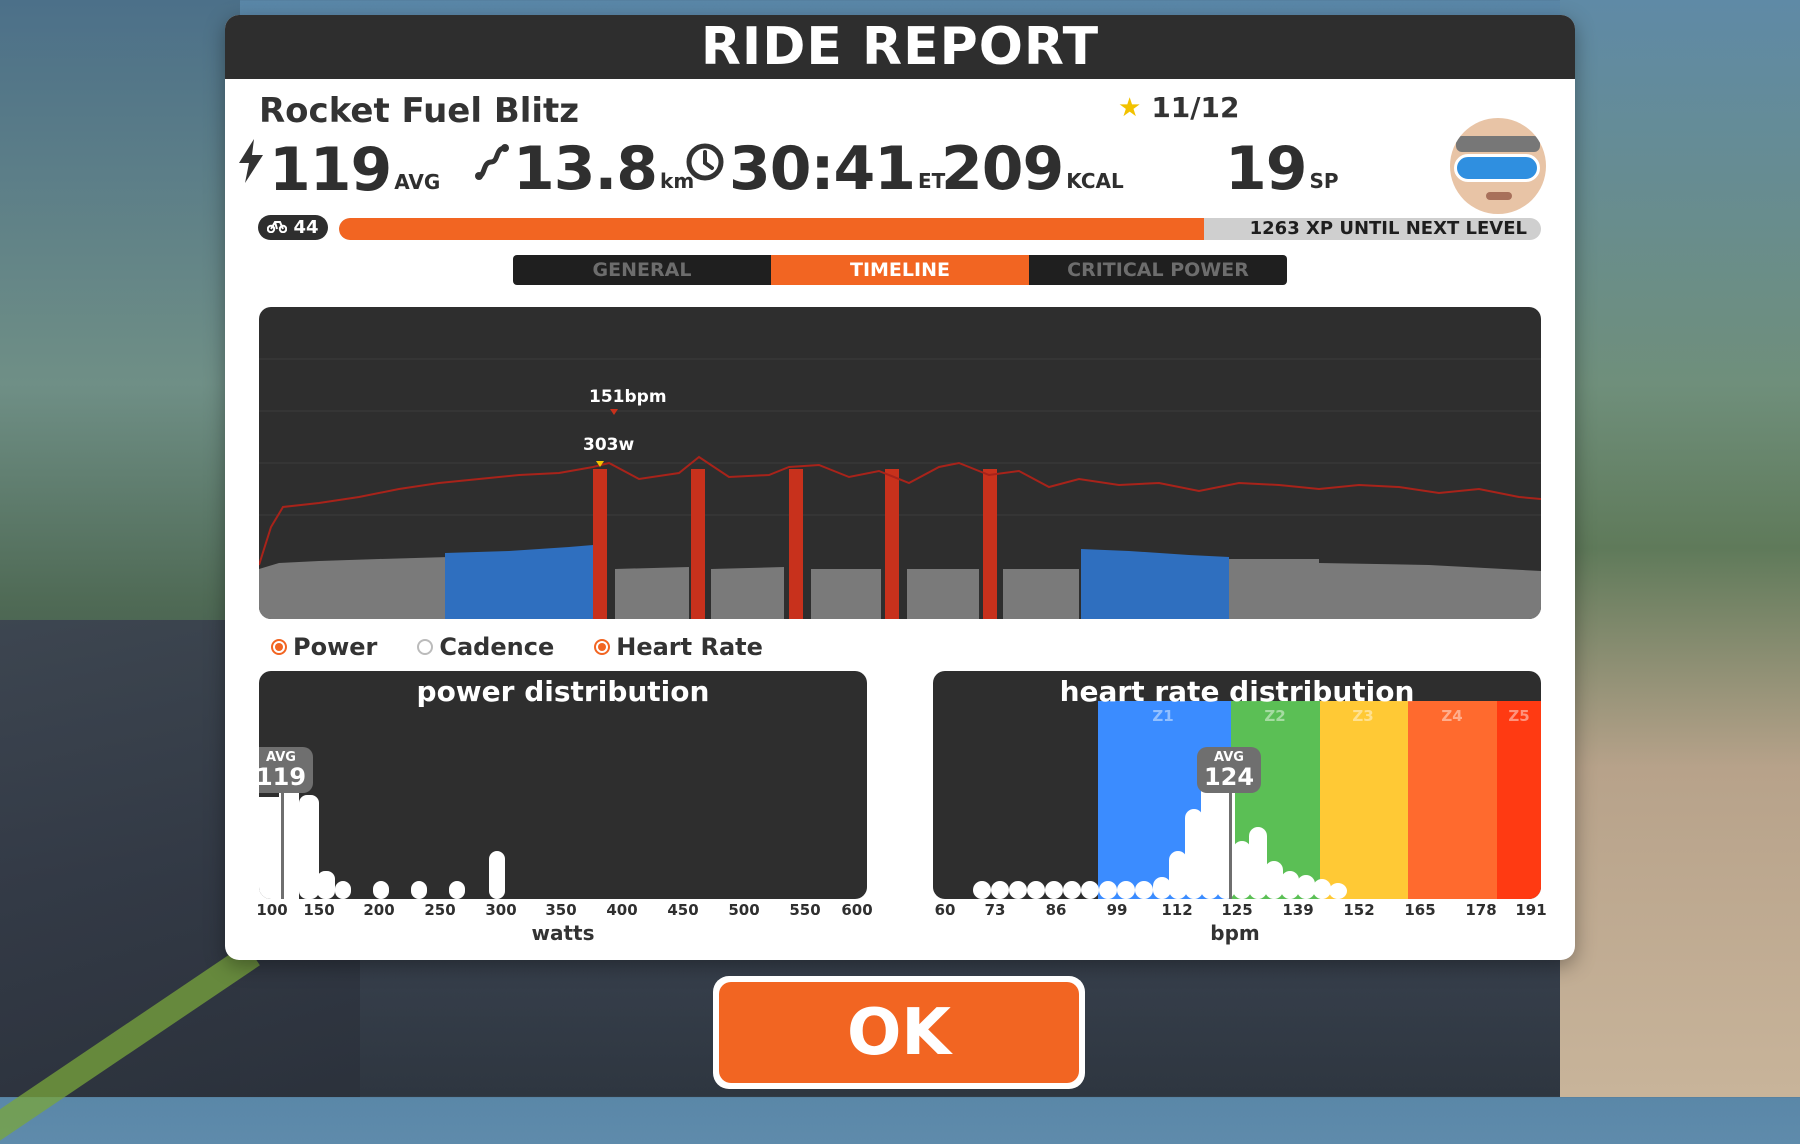  I want to click on hr-zone-label: Z5, so click(1518, 716).